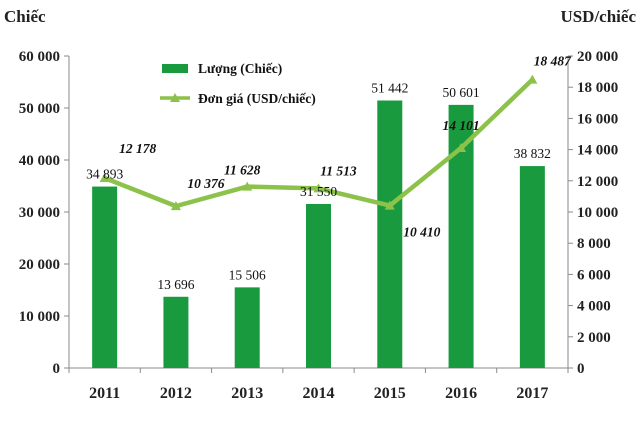 The height and width of the screenshot is (434, 640). Describe the element at coordinates (594, 244) in the screenshot. I see `right-tick-label: 8 000` at that location.